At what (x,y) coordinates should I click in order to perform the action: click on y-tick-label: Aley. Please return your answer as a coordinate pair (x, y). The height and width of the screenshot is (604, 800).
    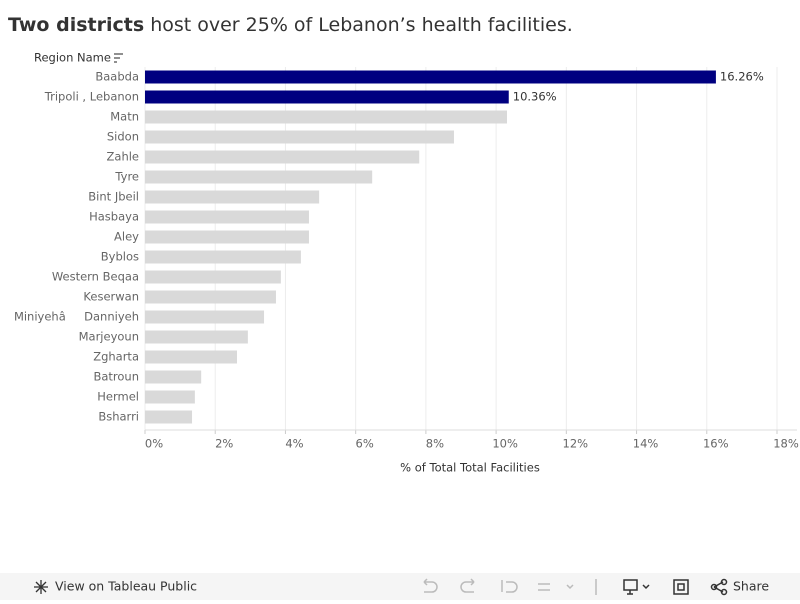
    Looking at the image, I should click on (126, 237).